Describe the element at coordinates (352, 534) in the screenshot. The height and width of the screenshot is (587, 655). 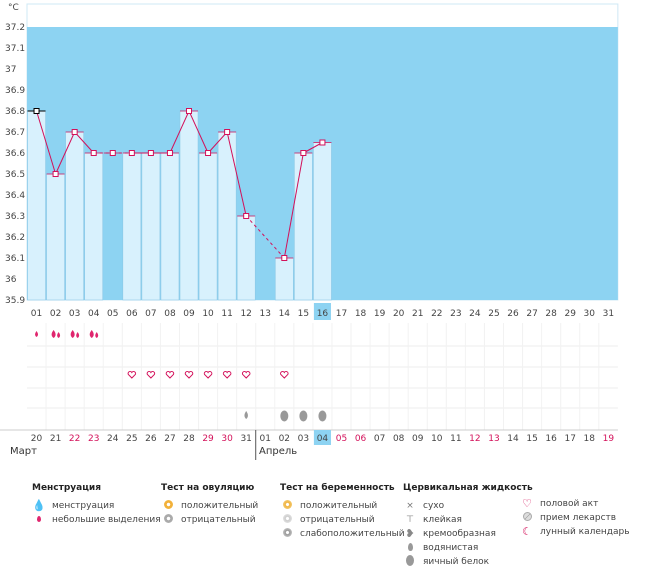
I see `legend-label: слабоположительный` at that location.